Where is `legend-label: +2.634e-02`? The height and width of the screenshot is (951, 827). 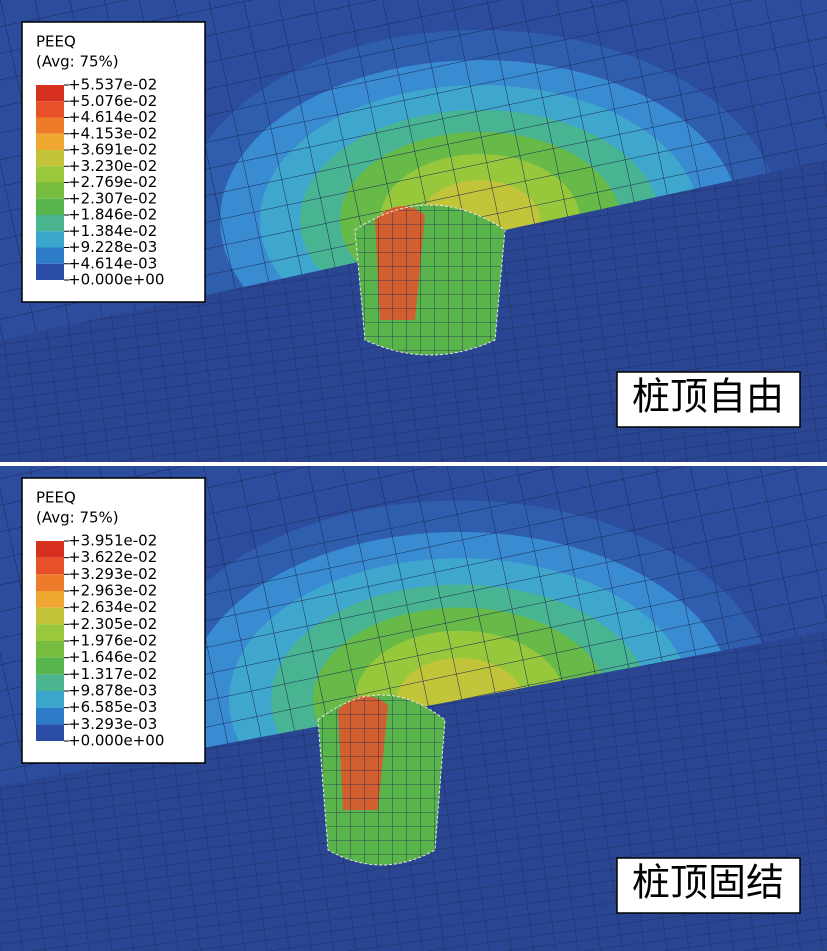 legend-label: +2.634e-02 is located at coordinates (112, 607).